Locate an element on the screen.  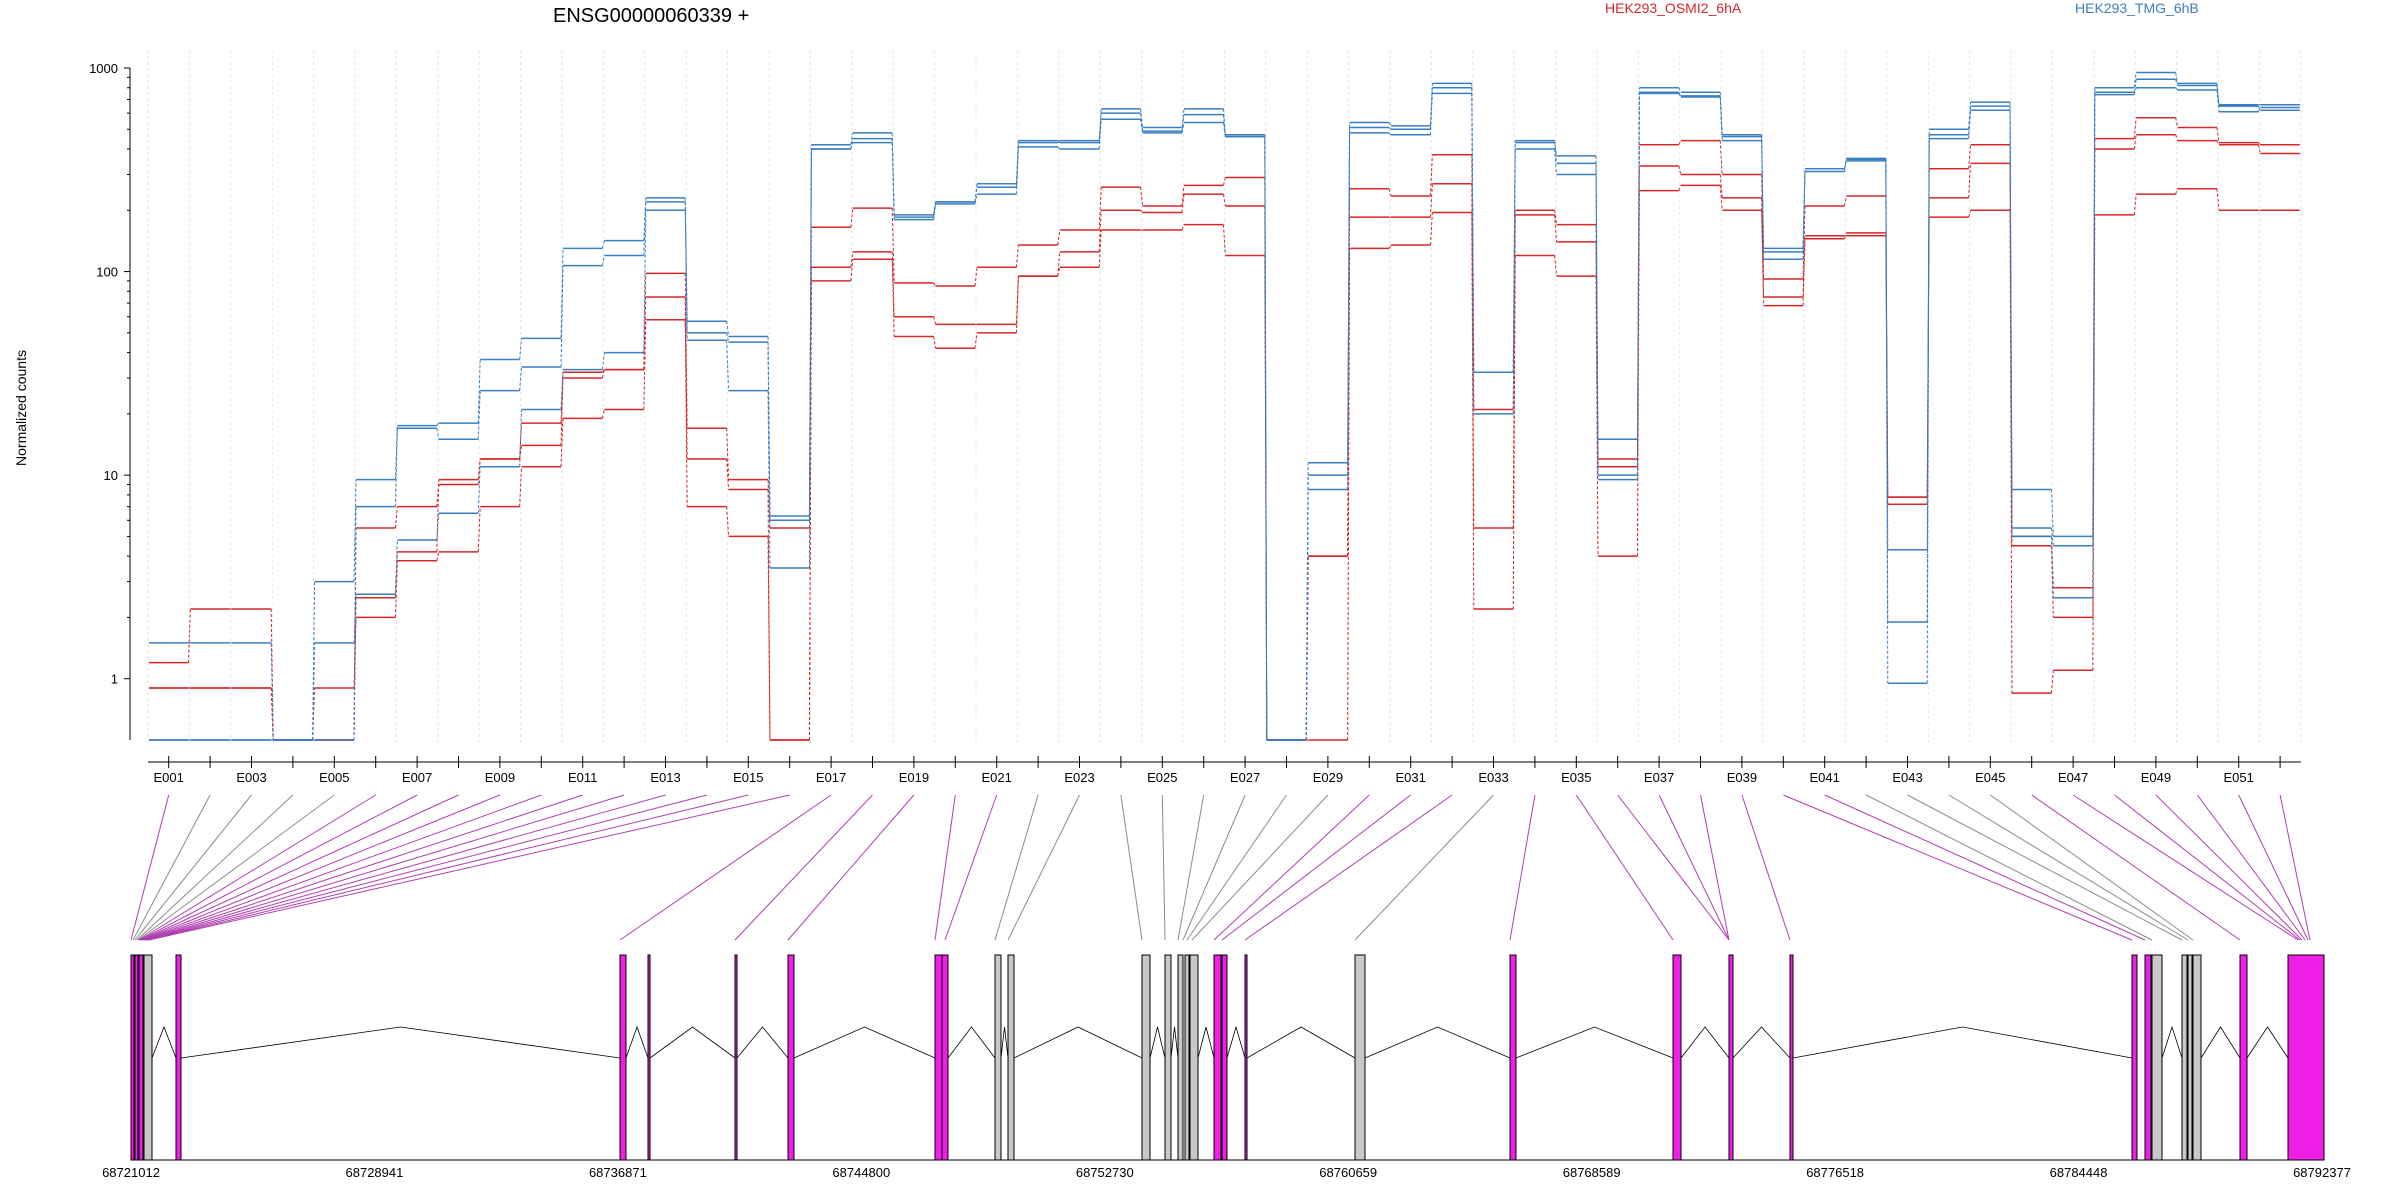
x-tick-label: E025 is located at coordinates (1162, 777).